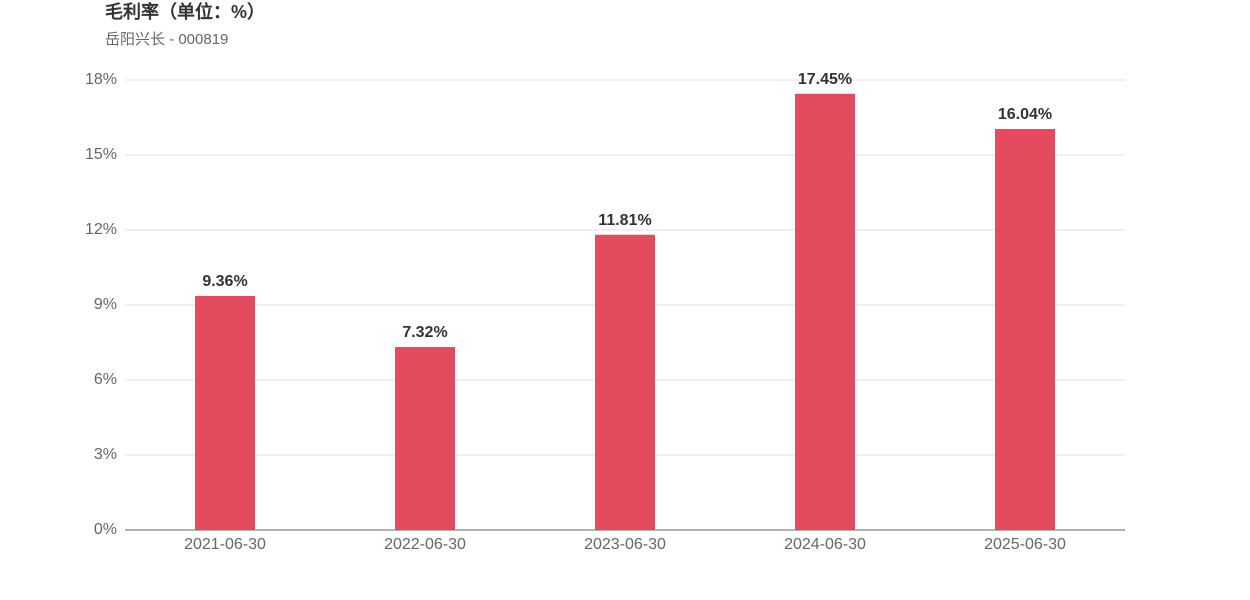  Describe the element at coordinates (101, 229) in the screenshot. I see `y-tick-label: 12%` at that location.